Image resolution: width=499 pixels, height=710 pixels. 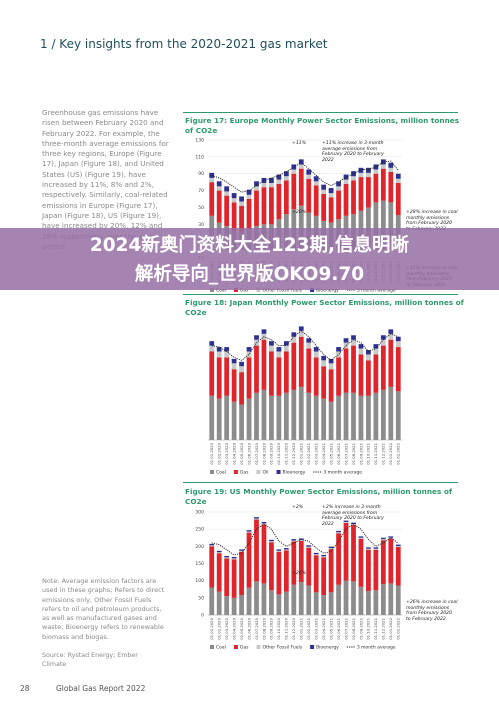 I want to click on x-tick-label: 01.10.2020, so click(x=278, y=628).